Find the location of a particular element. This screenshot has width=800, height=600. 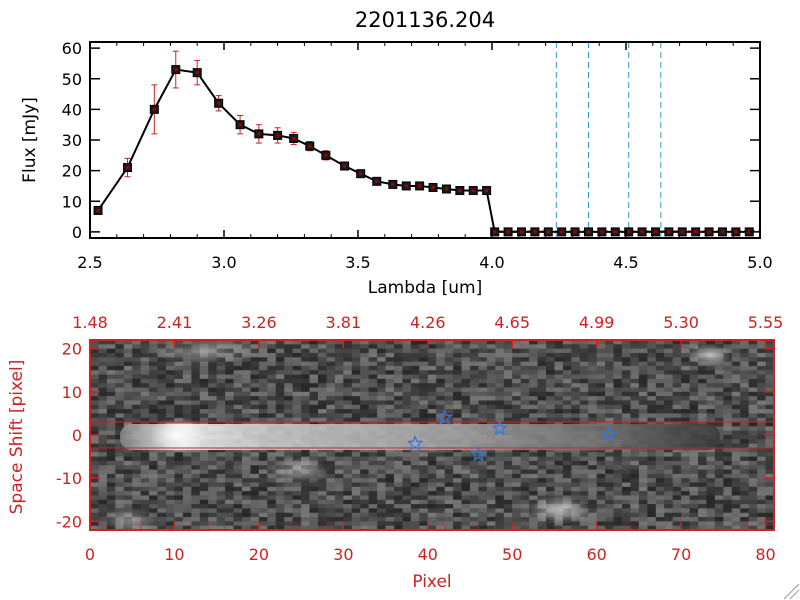

resize-grip-icon is located at coordinates (791, 591).